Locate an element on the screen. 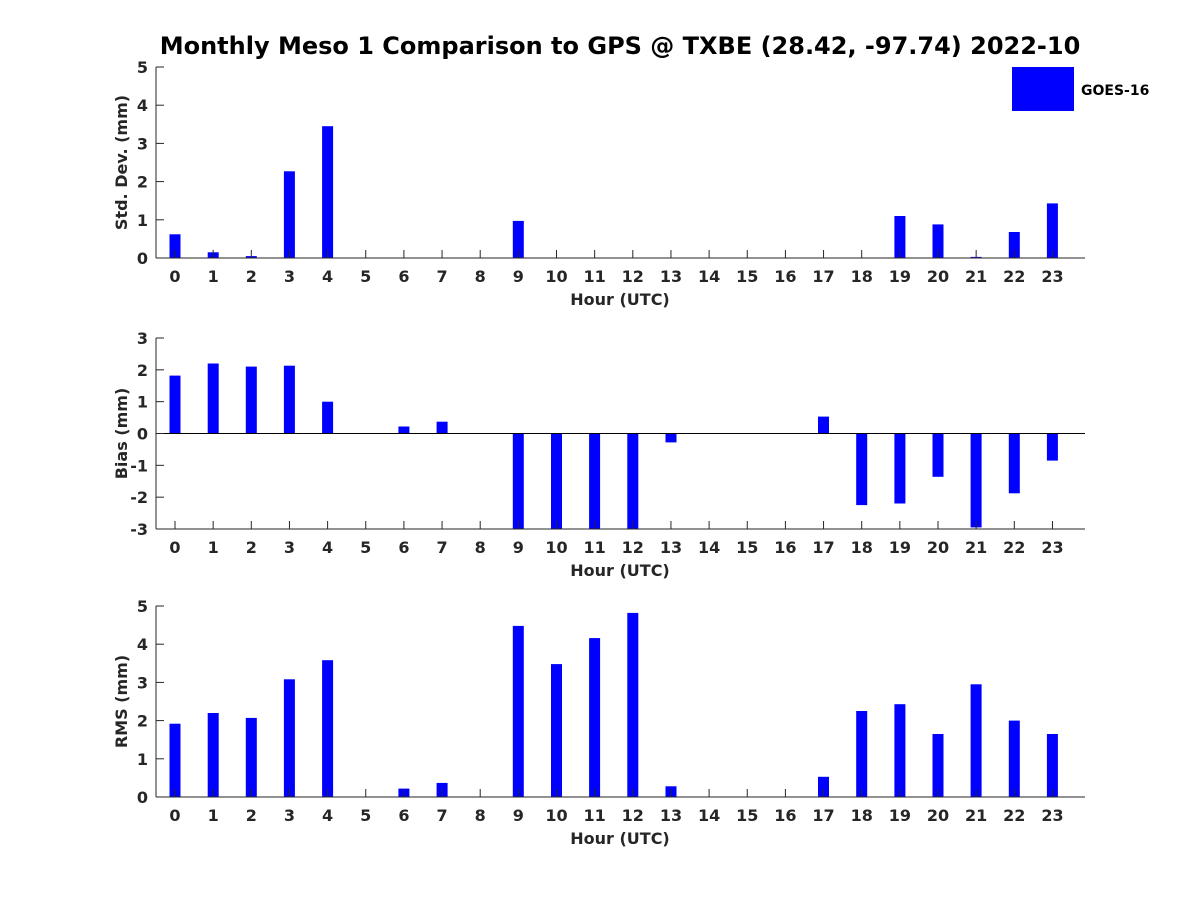  y-tick-label: 5 is located at coordinates (142, 606).